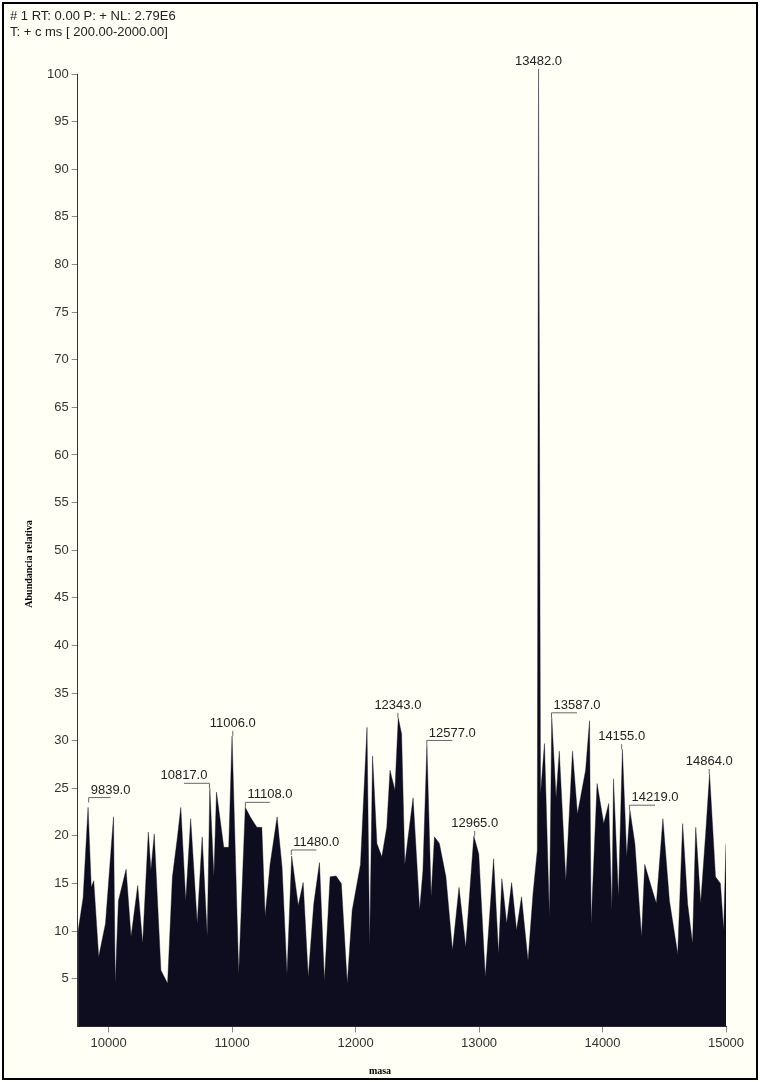 This screenshot has height=1082, width=760. Describe the element at coordinates (28, 564) in the screenshot. I see `y-axis-title: Abundancia relativa` at that location.